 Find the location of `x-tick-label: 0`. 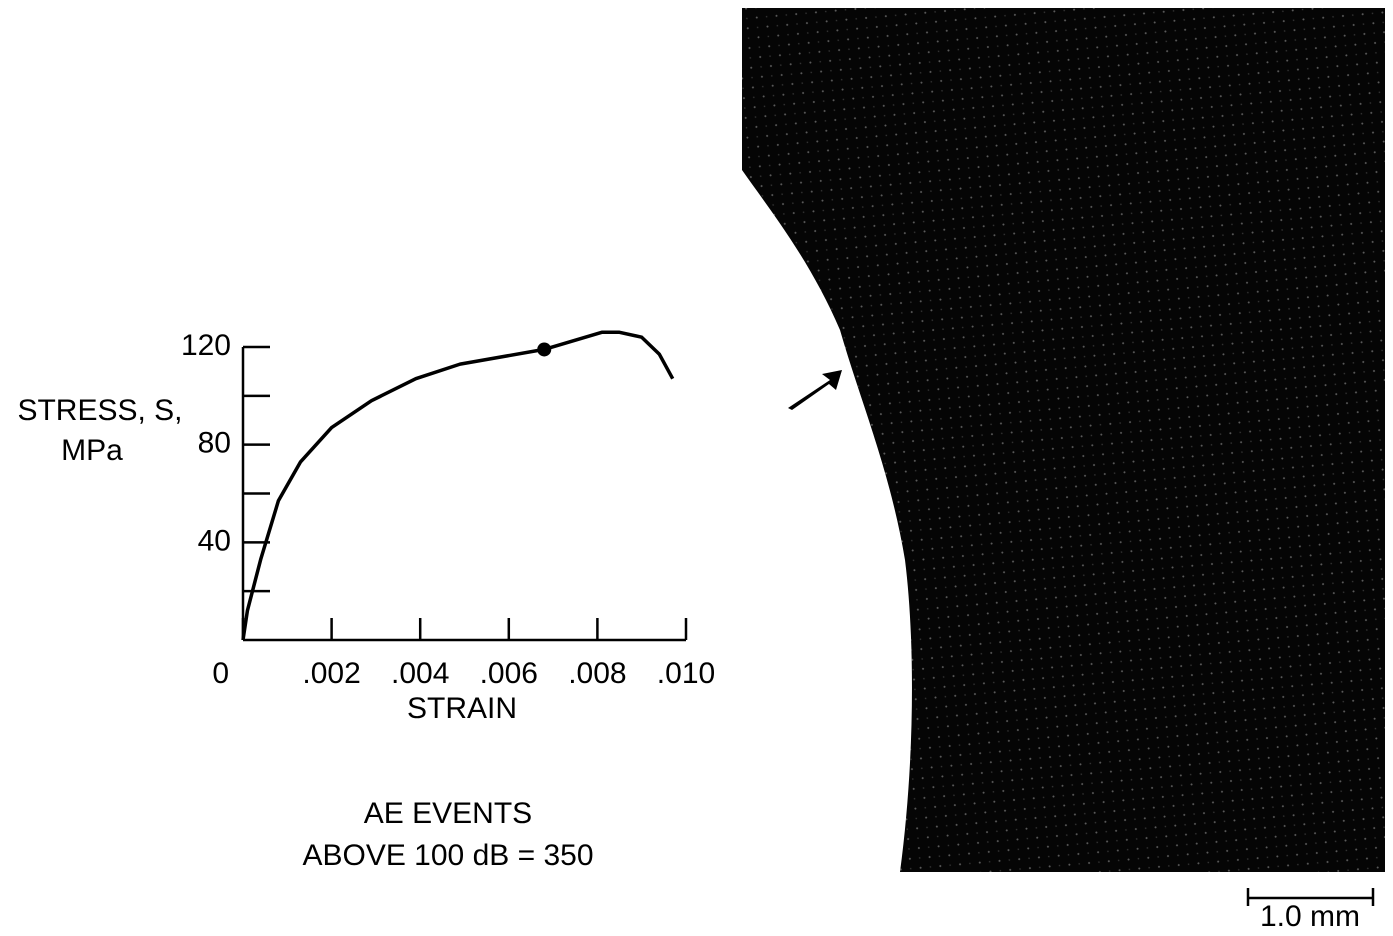

x-tick-label: 0 is located at coordinates (220, 673).